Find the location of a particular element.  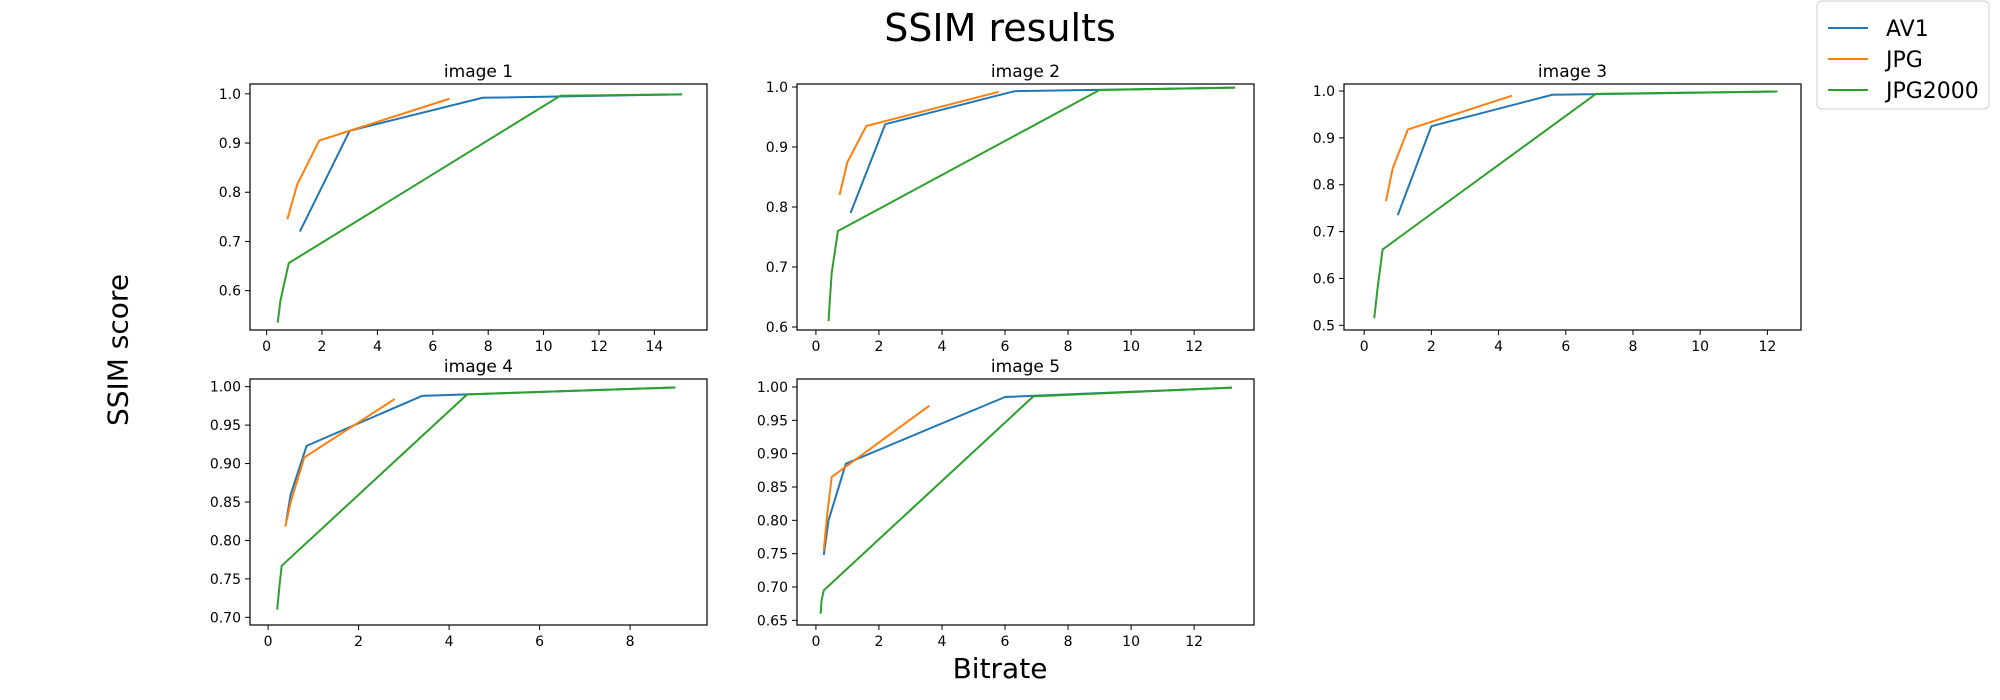

figure-title: SSIM results is located at coordinates (1000, 28).